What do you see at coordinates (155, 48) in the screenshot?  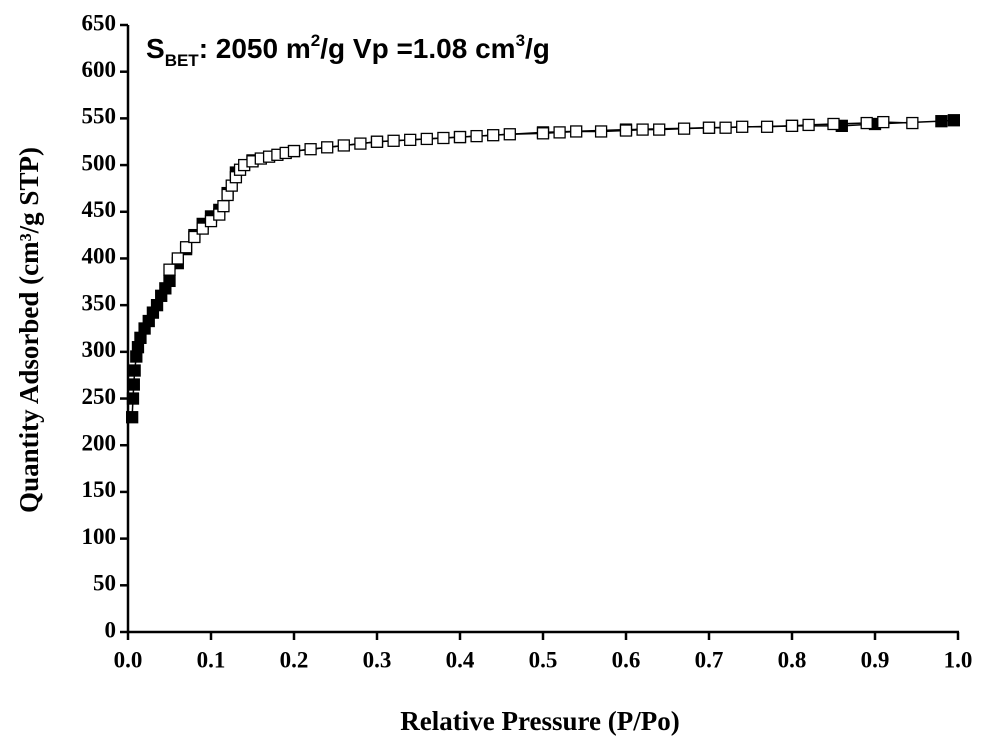 I see `annotation-part: S` at bounding box center [155, 48].